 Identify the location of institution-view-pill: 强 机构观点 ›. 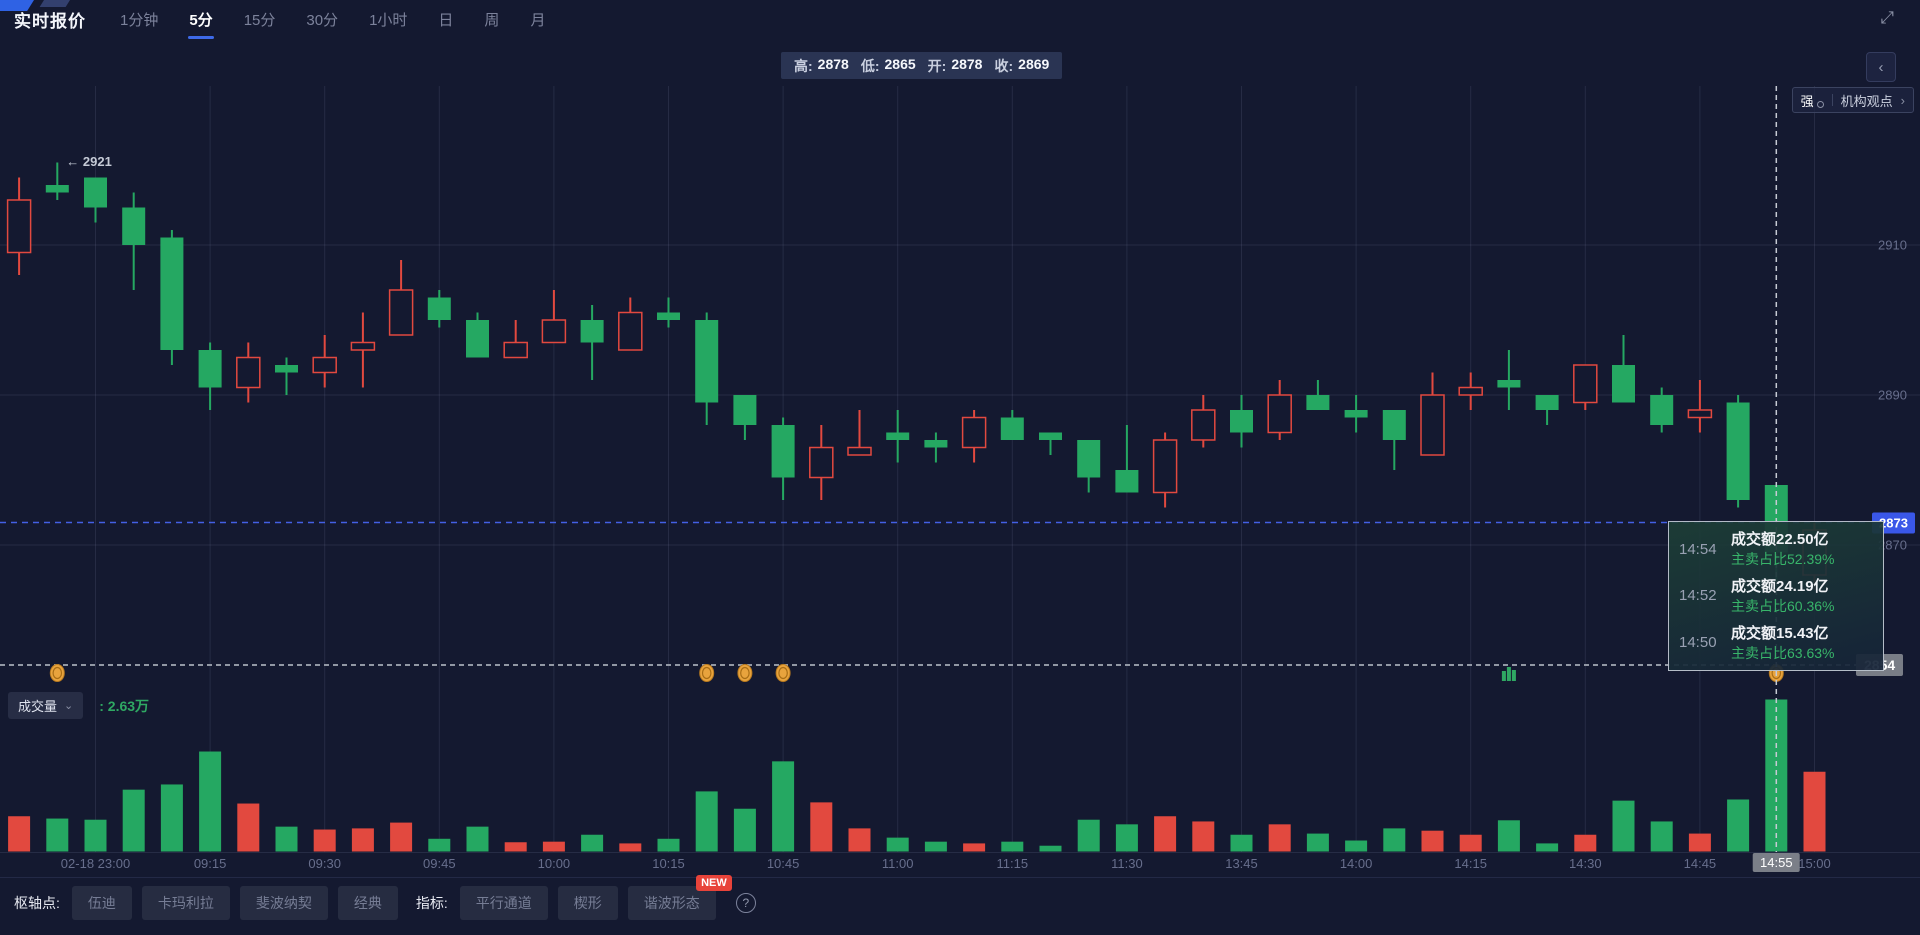
(1852, 100).